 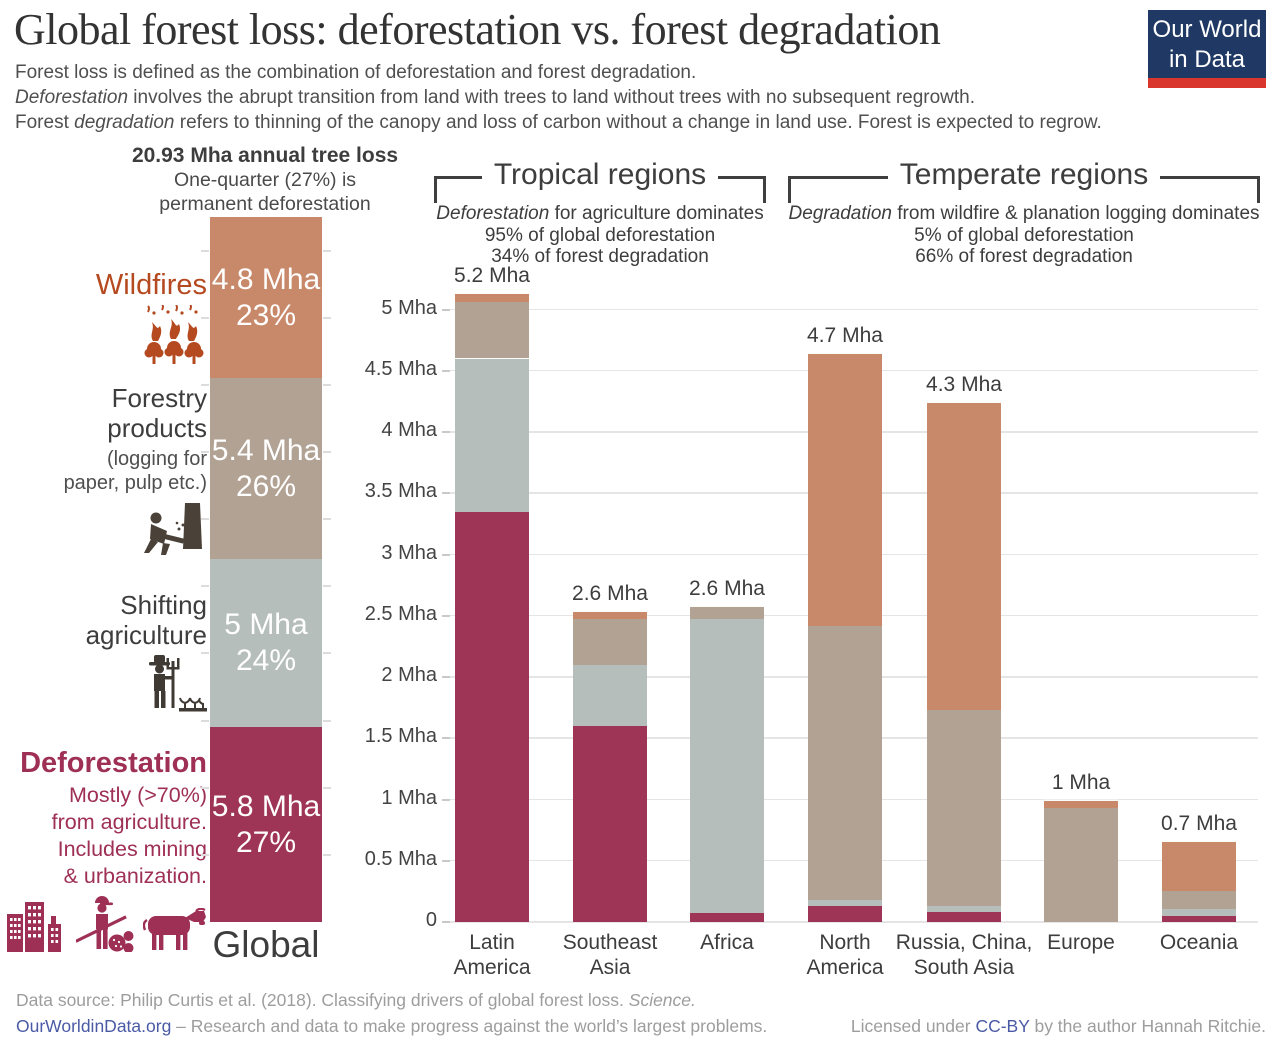 What do you see at coordinates (409, 430) in the screenshot?
I see `ytick-label-4-mha: 4 Mha` at bounding box center [409, 430].